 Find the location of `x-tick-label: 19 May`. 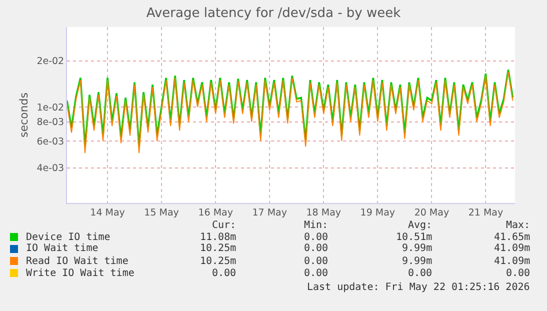

x-tick-label: 19 May is located at coordinates (378, 212).